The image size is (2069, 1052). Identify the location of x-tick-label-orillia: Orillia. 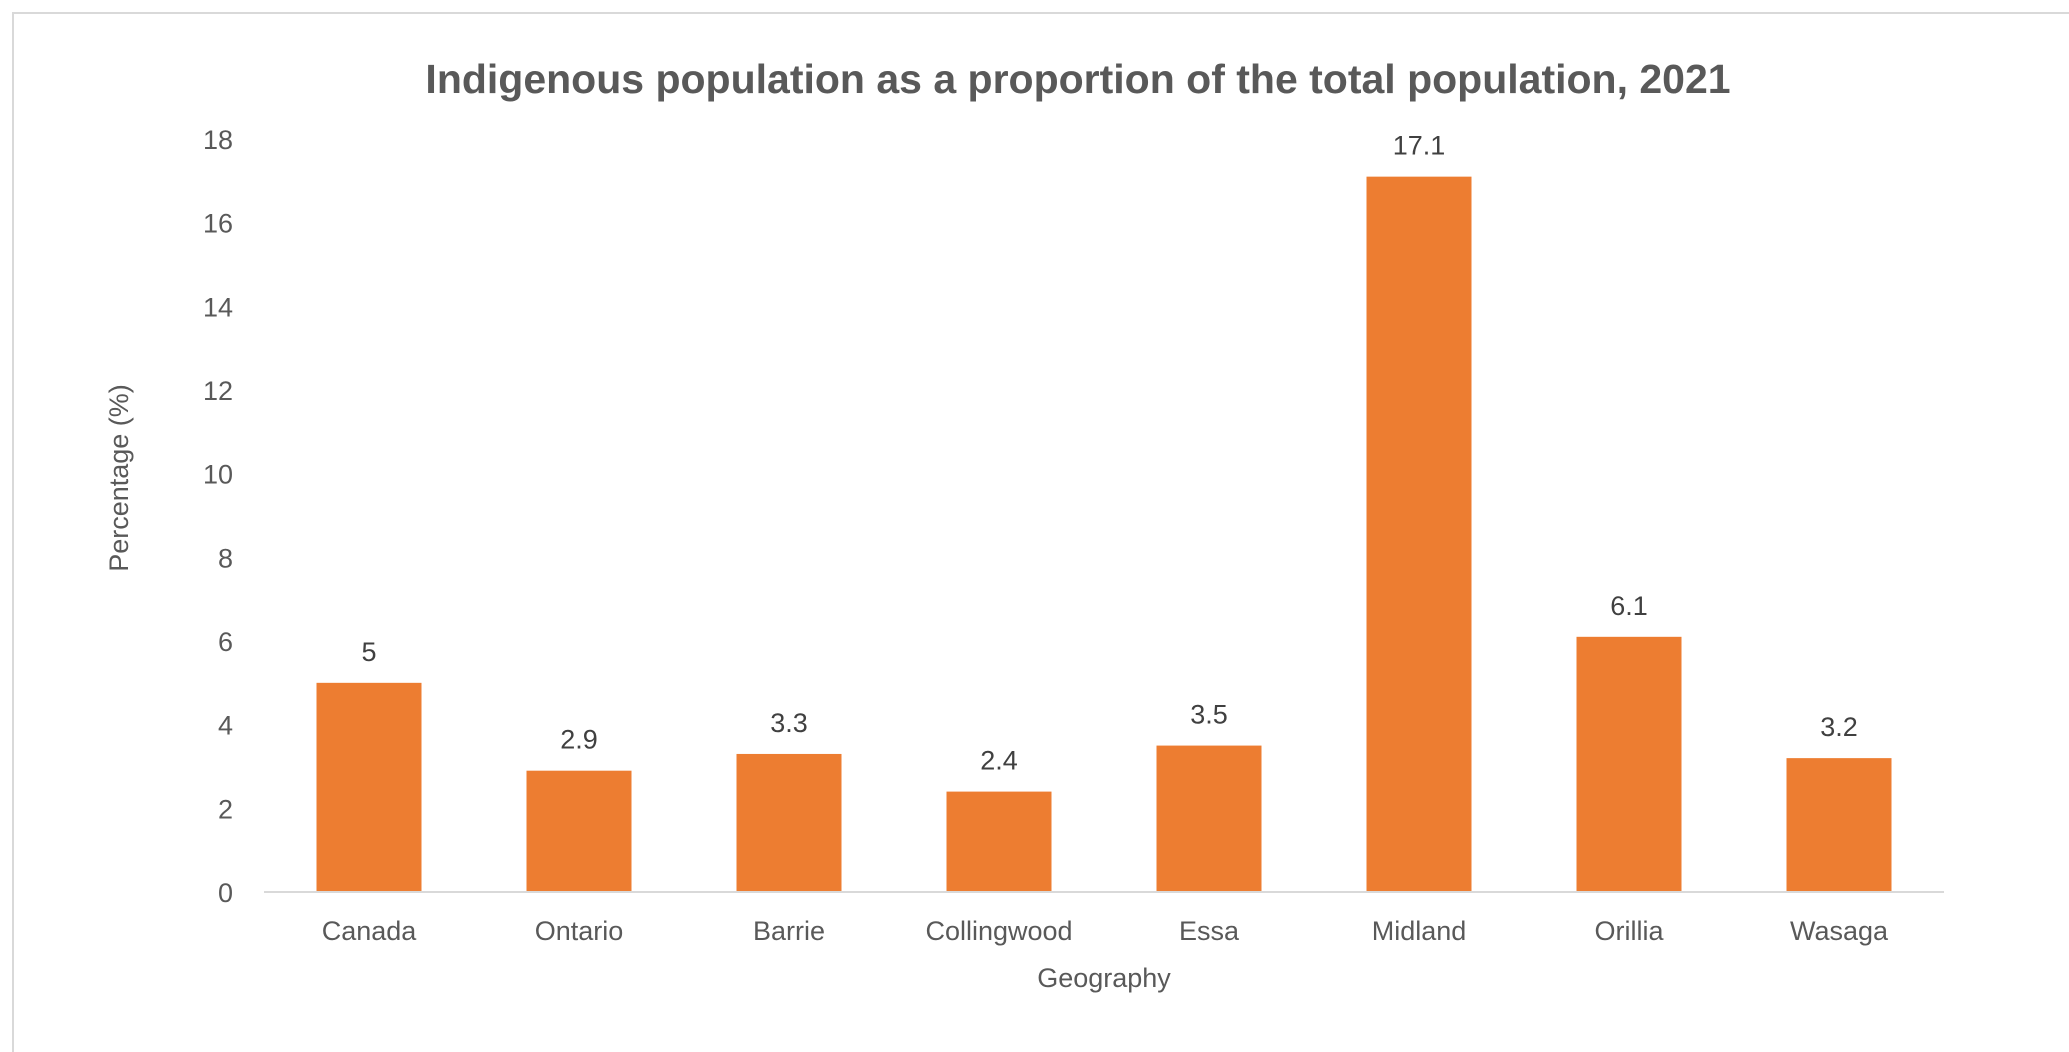
(1629, 931).